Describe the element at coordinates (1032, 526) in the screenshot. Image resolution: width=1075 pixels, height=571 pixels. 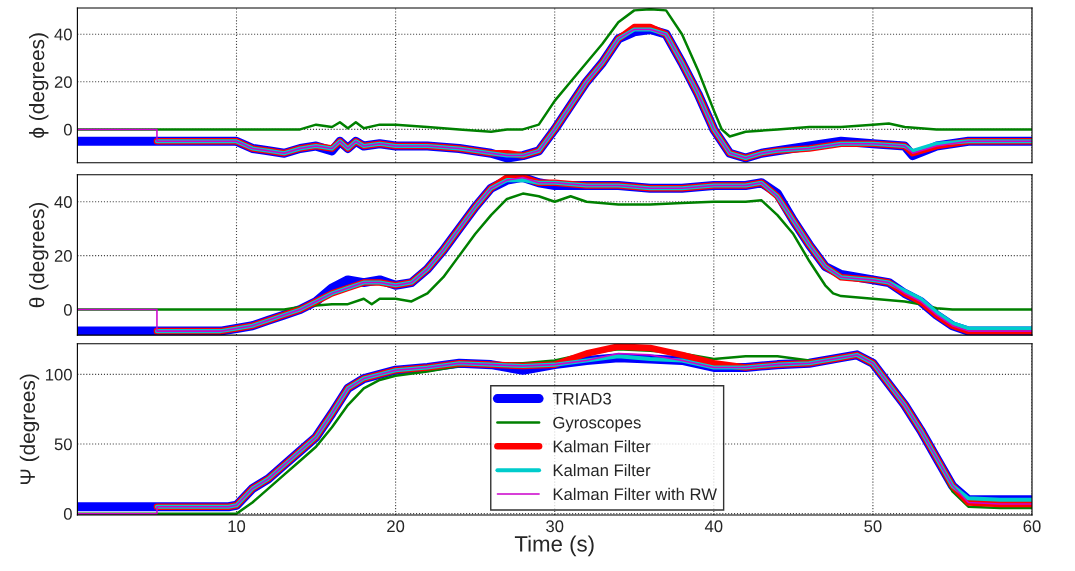
I see `x-tick-label: 60` at that location.